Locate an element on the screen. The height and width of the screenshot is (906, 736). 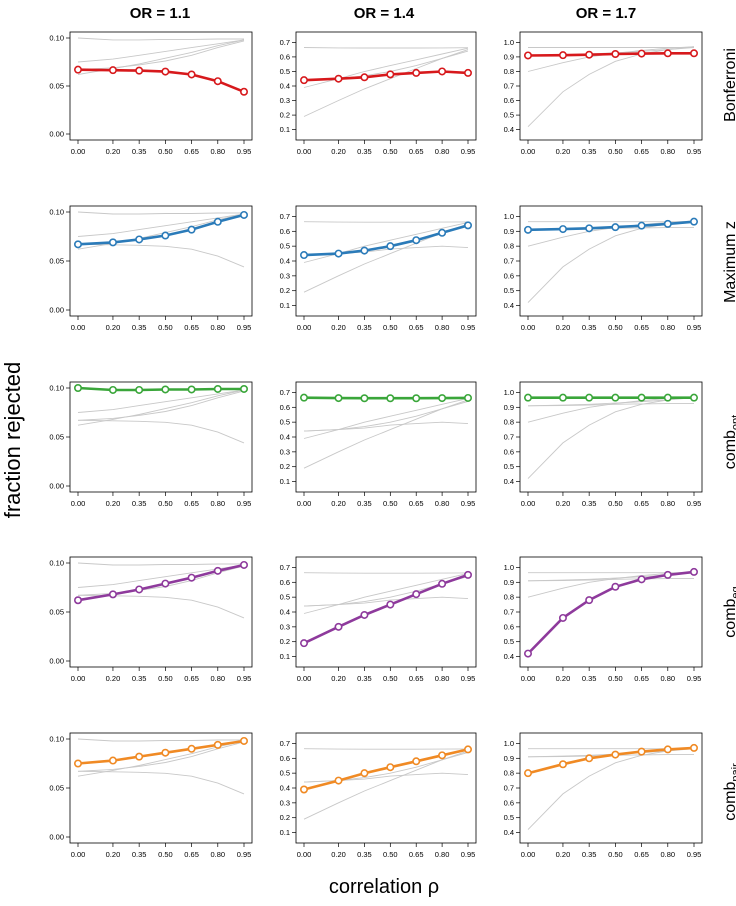
reference-line-comb-pair is located at coordinates (386, 242).